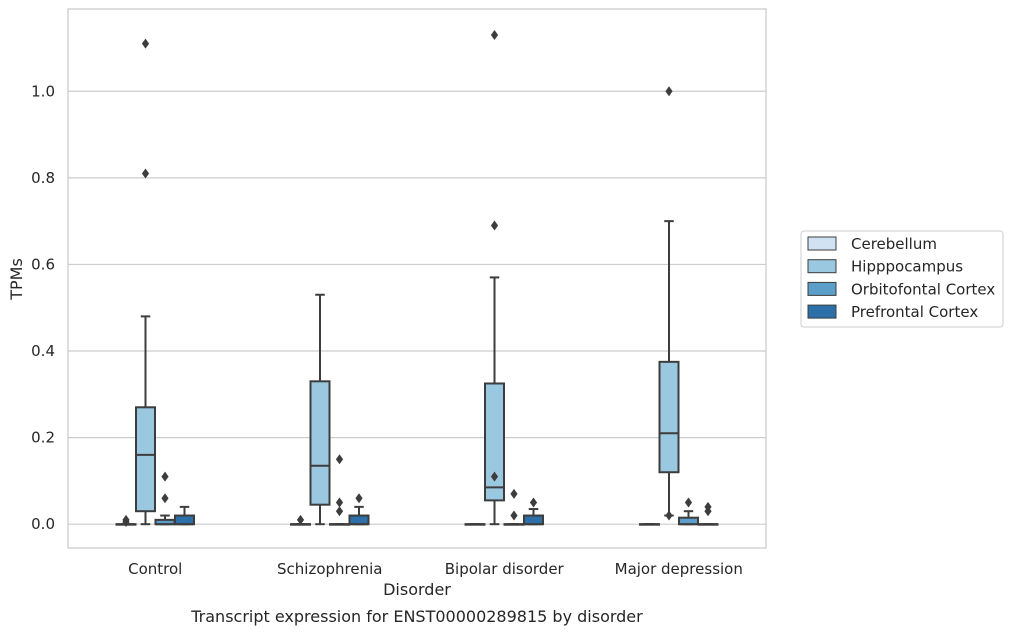 The image size is (1014, 634). What do you see at coordinates (426, 490) in the screenshot?
I see `series-orbitofontal-cortex` at bounding box center [426, 490].